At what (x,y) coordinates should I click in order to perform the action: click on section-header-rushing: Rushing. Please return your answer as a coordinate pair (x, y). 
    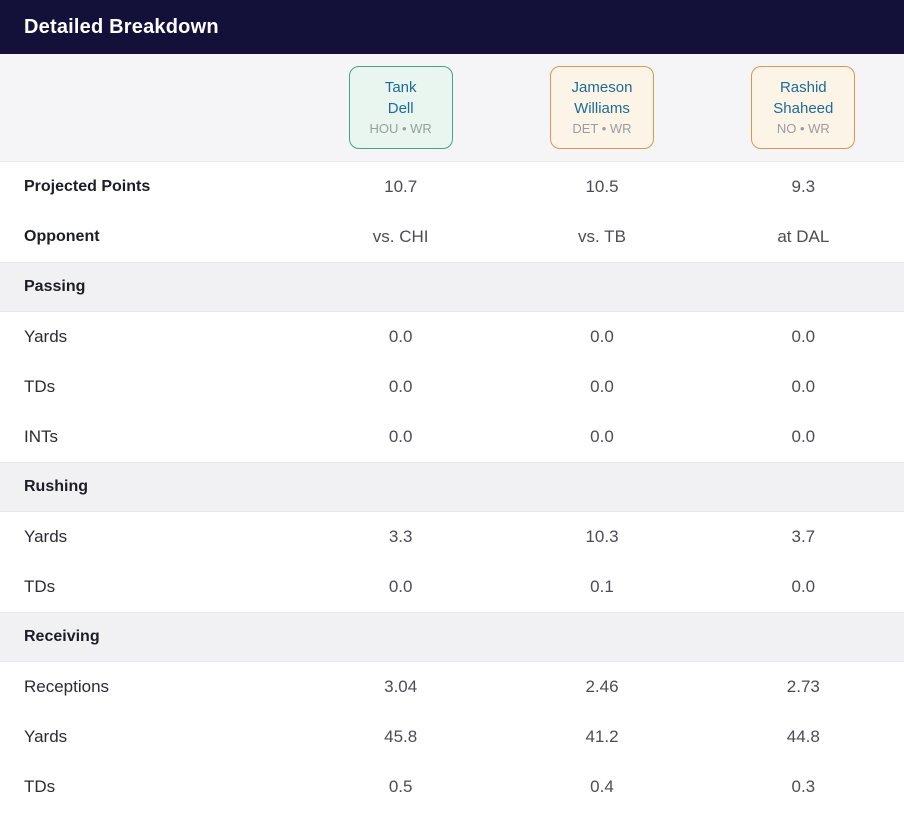
    Looking at the image, I should click on (452, 487).